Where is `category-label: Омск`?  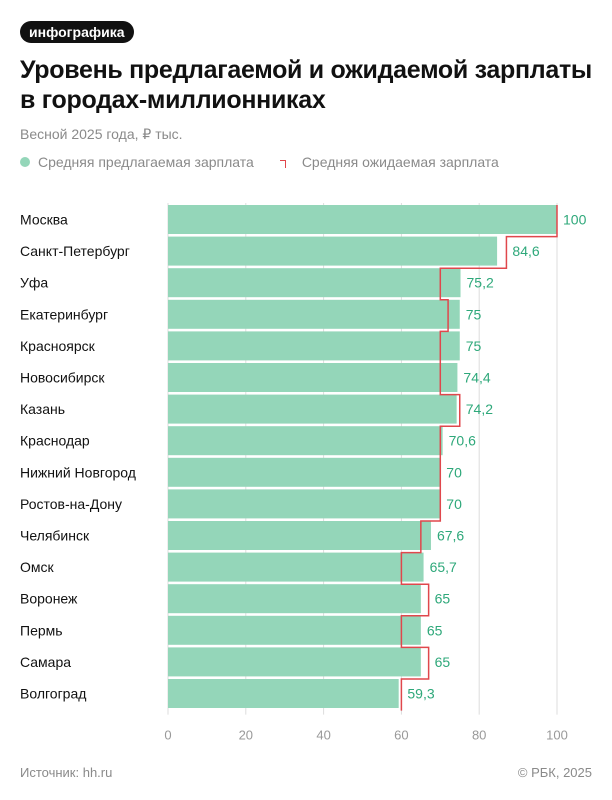 category-label: Омск is located at coordinates (37, 567).